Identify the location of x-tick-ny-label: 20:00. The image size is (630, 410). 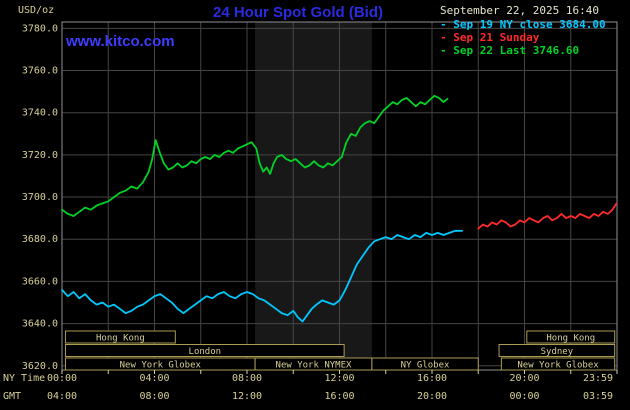
(524, 378).